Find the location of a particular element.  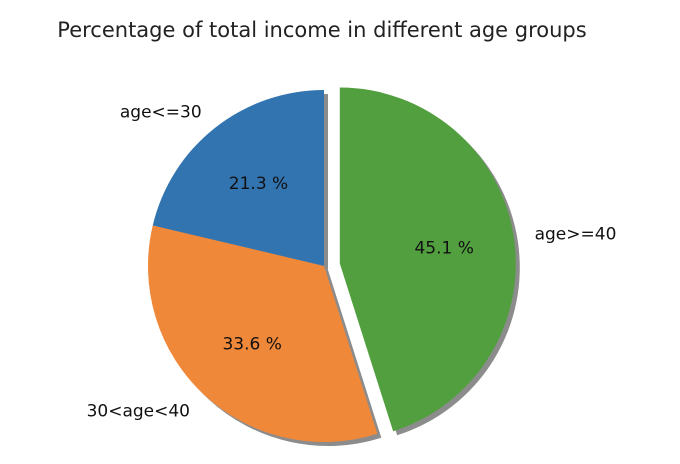

slice-label-age-30: age<=30 is located at coordinates (161, 112).